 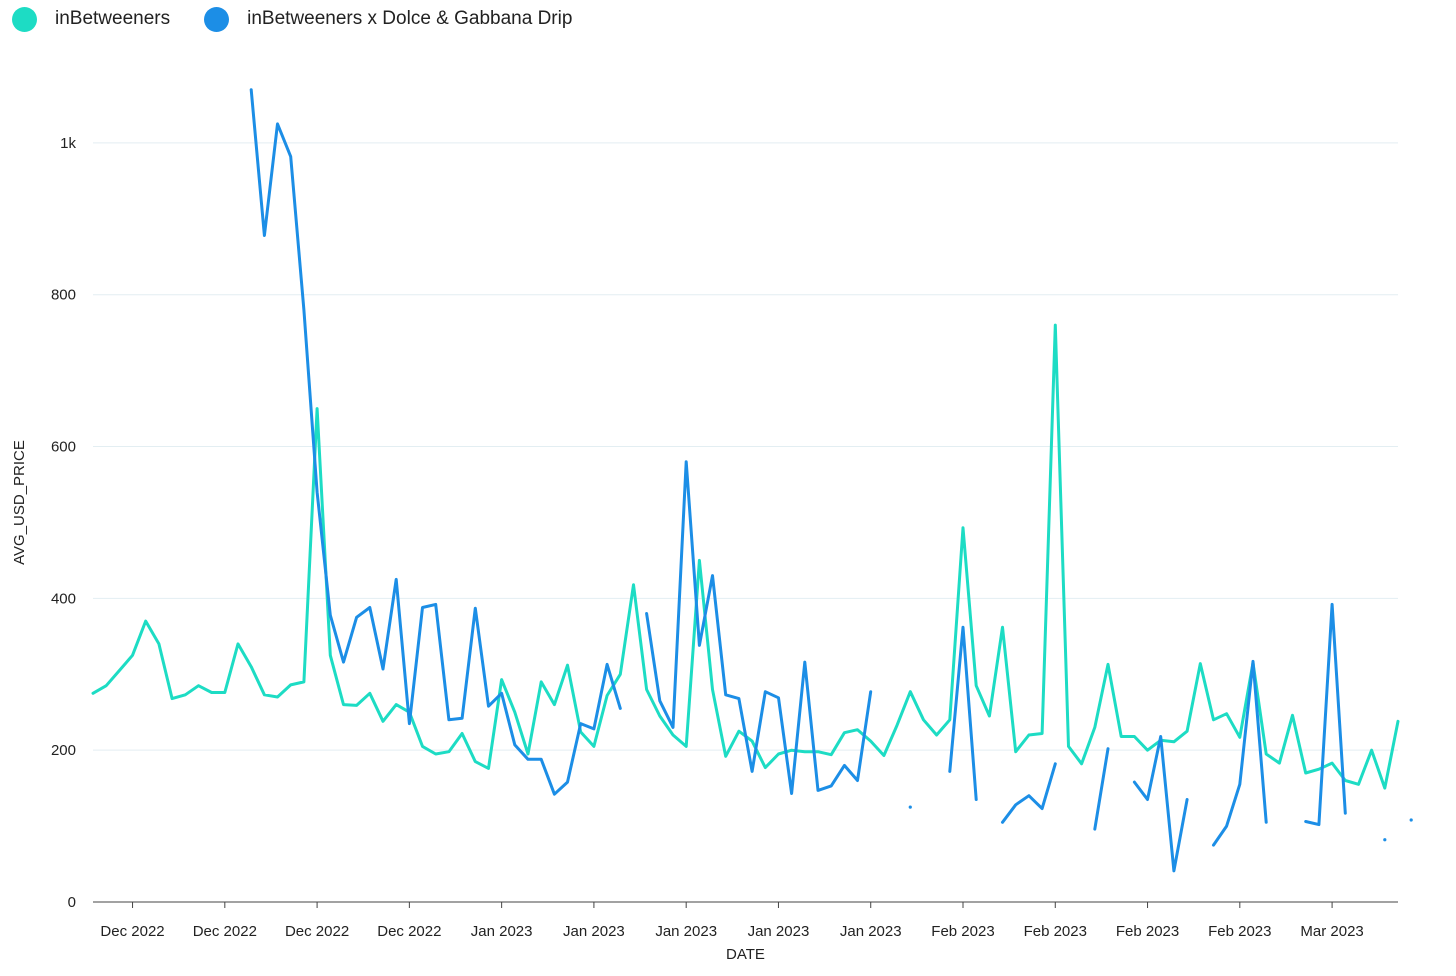 What do you see at coordinates (63, 598) in the screenshot?
I see `y-tick-label: 400` at bounding box center [63, 598].